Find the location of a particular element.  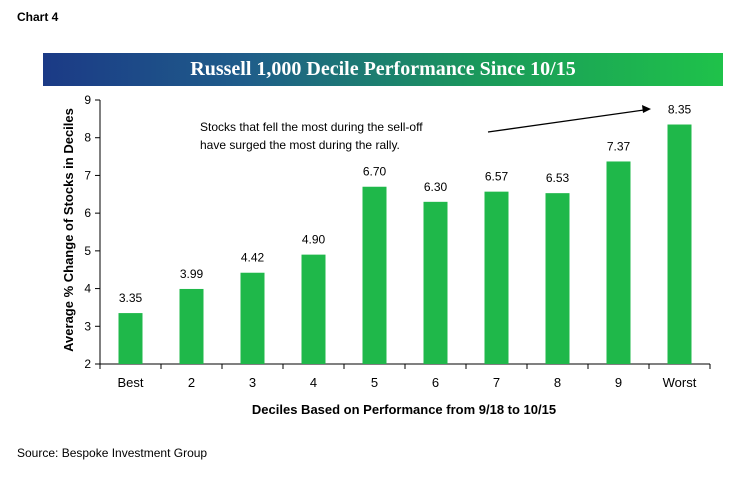

x-tick-label: 6 is located at coordinates (435, 382).